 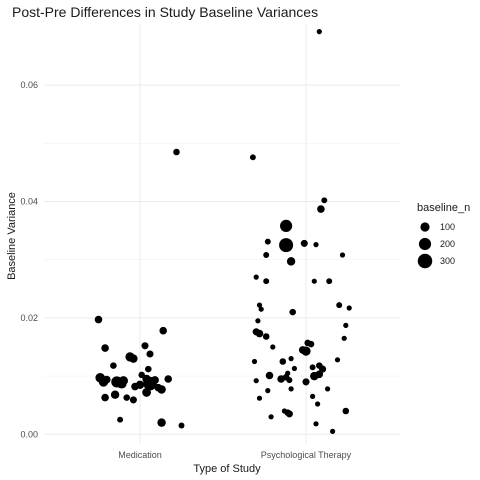 What do you see at coordinates (140, 455) in the screenshot?
I see `x-tick-label: Medication` at bounding box center [140, 455].